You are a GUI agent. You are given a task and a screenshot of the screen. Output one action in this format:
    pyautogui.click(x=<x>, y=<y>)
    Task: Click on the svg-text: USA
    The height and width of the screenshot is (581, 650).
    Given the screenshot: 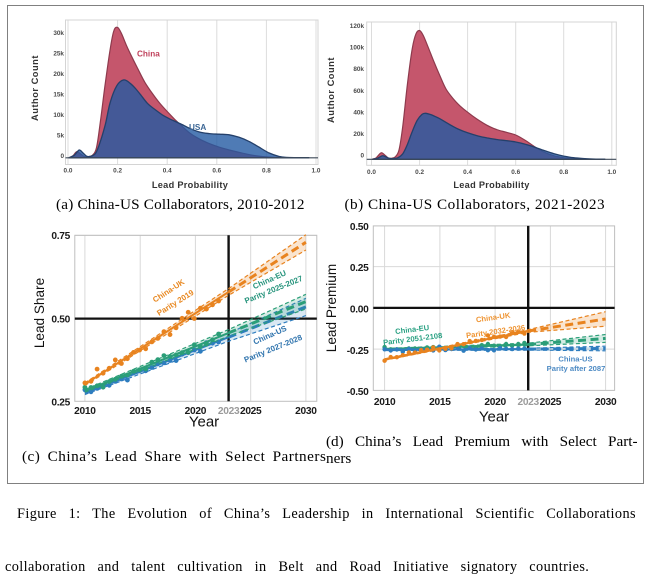 What is the action you would take?
    pyautogui.click(x=197, y=127)
    